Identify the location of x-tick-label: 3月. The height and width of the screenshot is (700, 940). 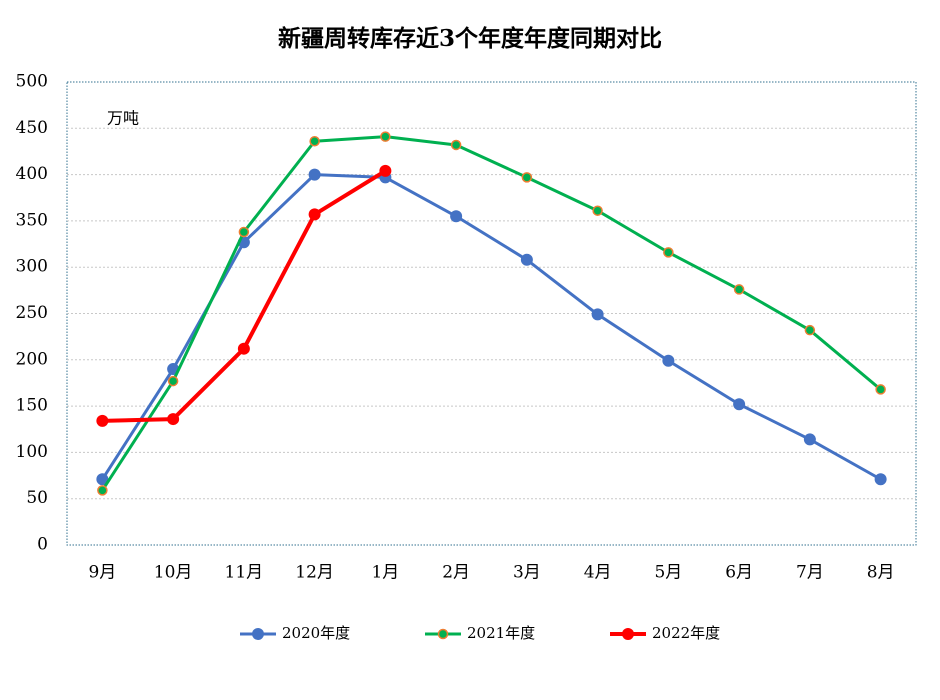
(527, 573).